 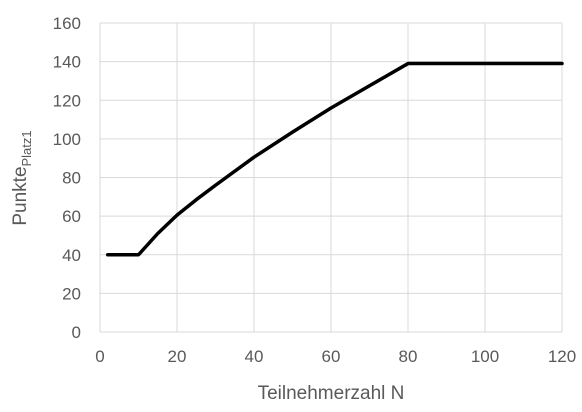 I want to click on x-tick-labels: 0 20 40 60 80 100 120, so click(x=335, y=356).